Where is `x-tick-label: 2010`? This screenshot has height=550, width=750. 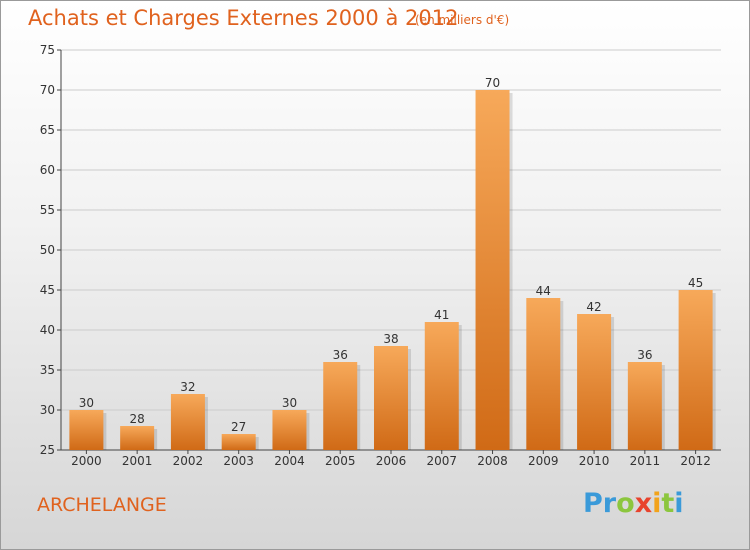 x-tick-label: 2010 is located at coordinates (594, 461).